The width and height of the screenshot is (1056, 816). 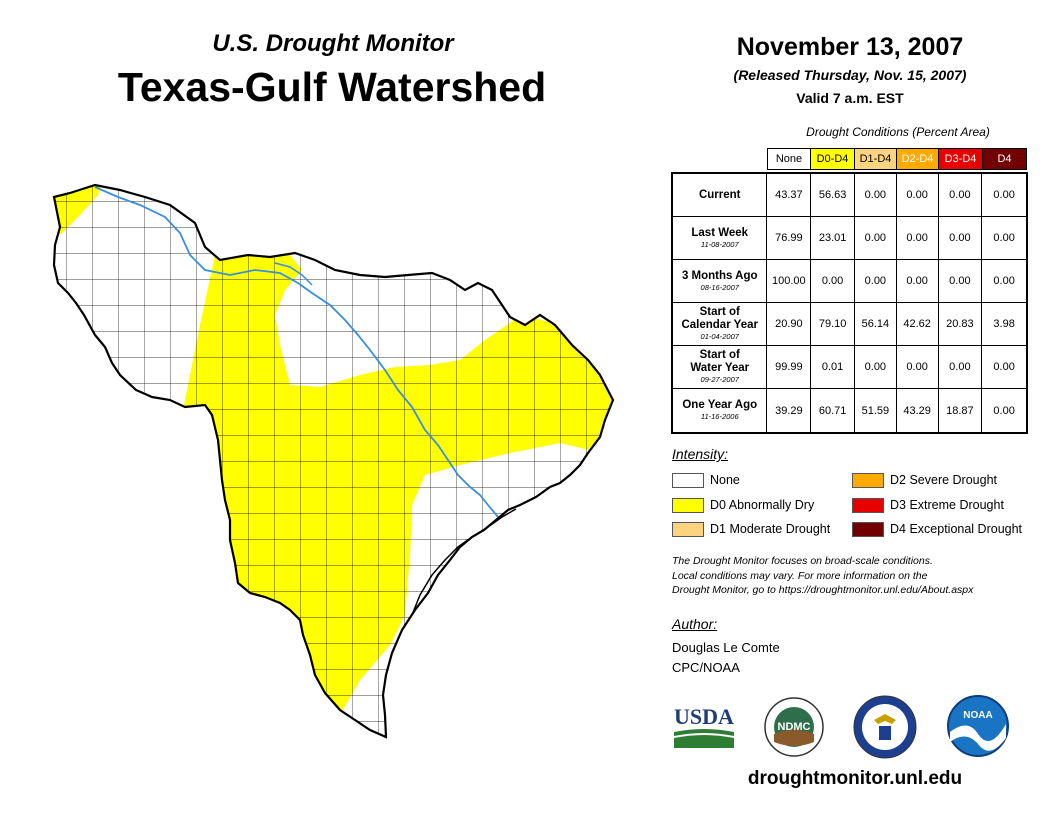 What do you see at coordinates (918, 324) in the screenshot?
I see `table-cell: 42.62` at bounding box center [918, 324].